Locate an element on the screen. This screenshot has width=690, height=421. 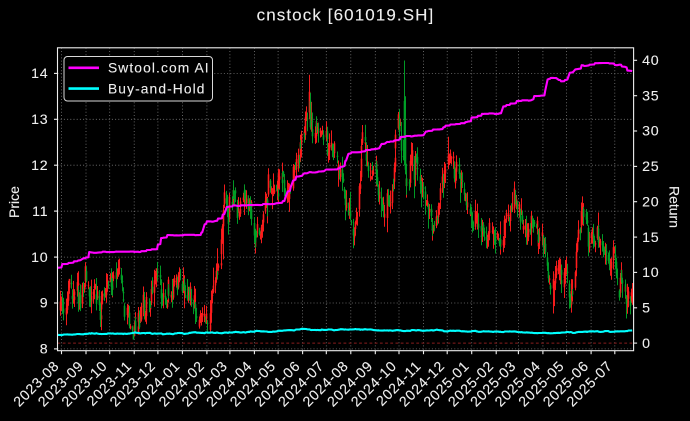
svg-text: 0 is located at coordinates (646, 344).